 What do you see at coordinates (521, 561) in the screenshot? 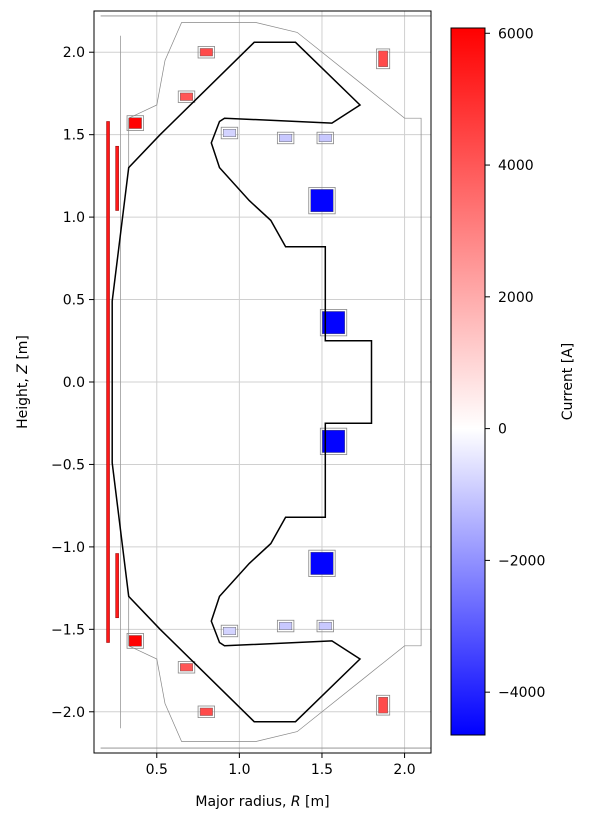
I see `colorbar-tick-label: −2000` at bounding box center [521, 561].